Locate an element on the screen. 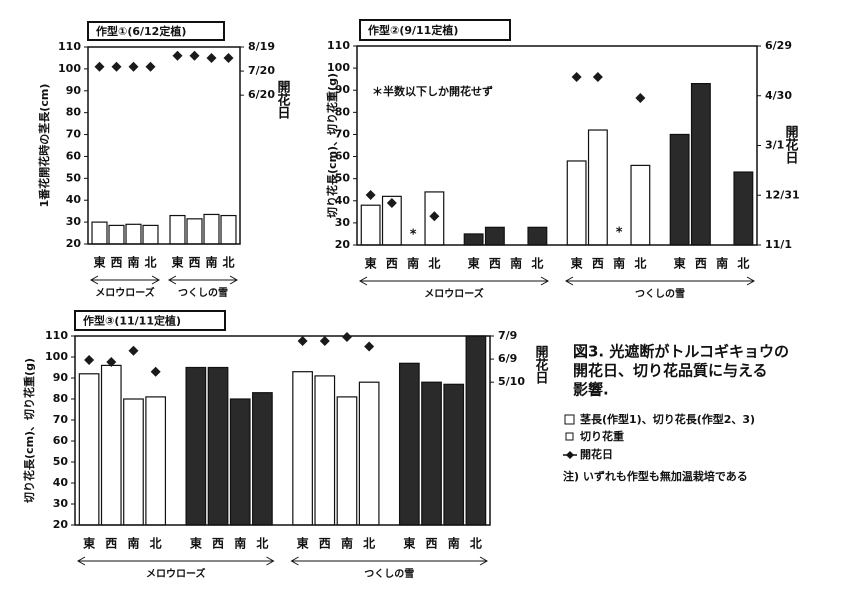 Image resolution: width=850 pixels, height=616 pixels. chart-title: 作型①(6/12定植) is located at coordinates (141, 31).